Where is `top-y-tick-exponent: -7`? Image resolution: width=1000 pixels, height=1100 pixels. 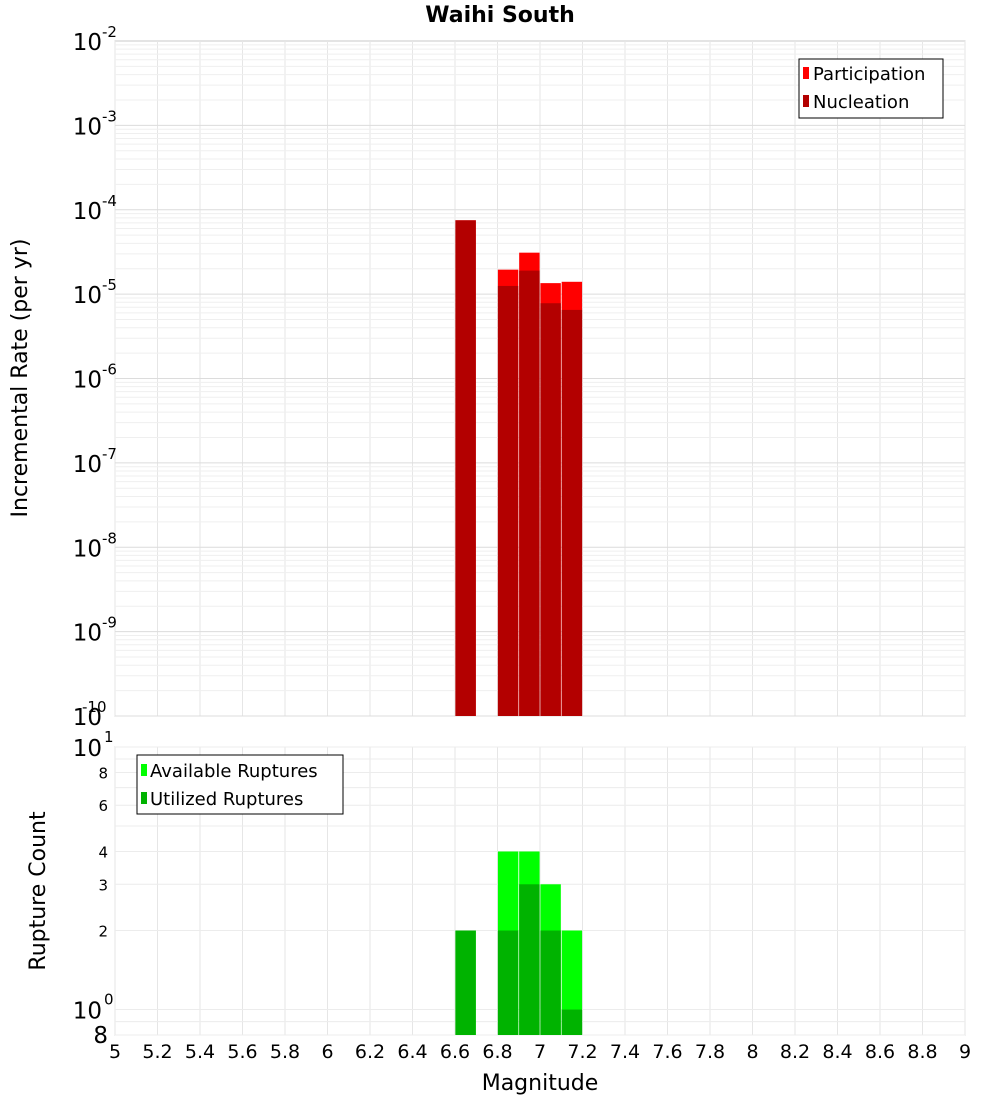 top-y-tick-exponent: -7 is located at coordinates (109, 454).